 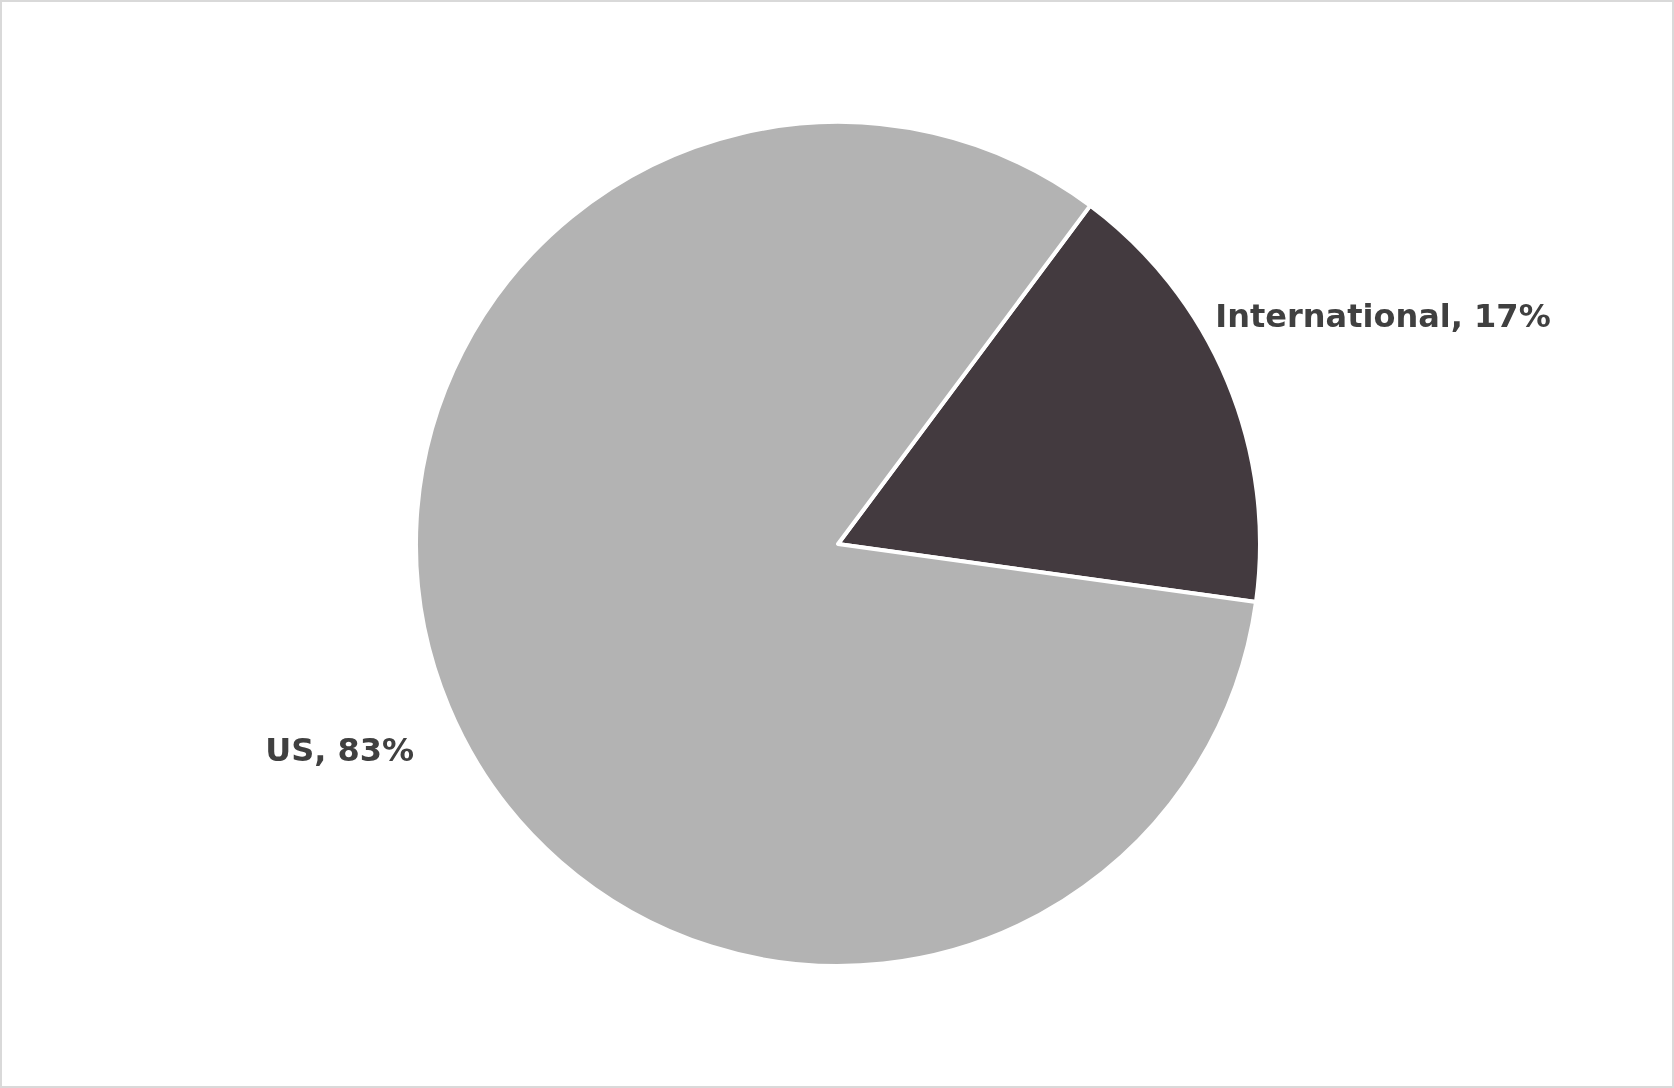 I want to click on slice-label: US, 83%, so click(x=340, y=750).